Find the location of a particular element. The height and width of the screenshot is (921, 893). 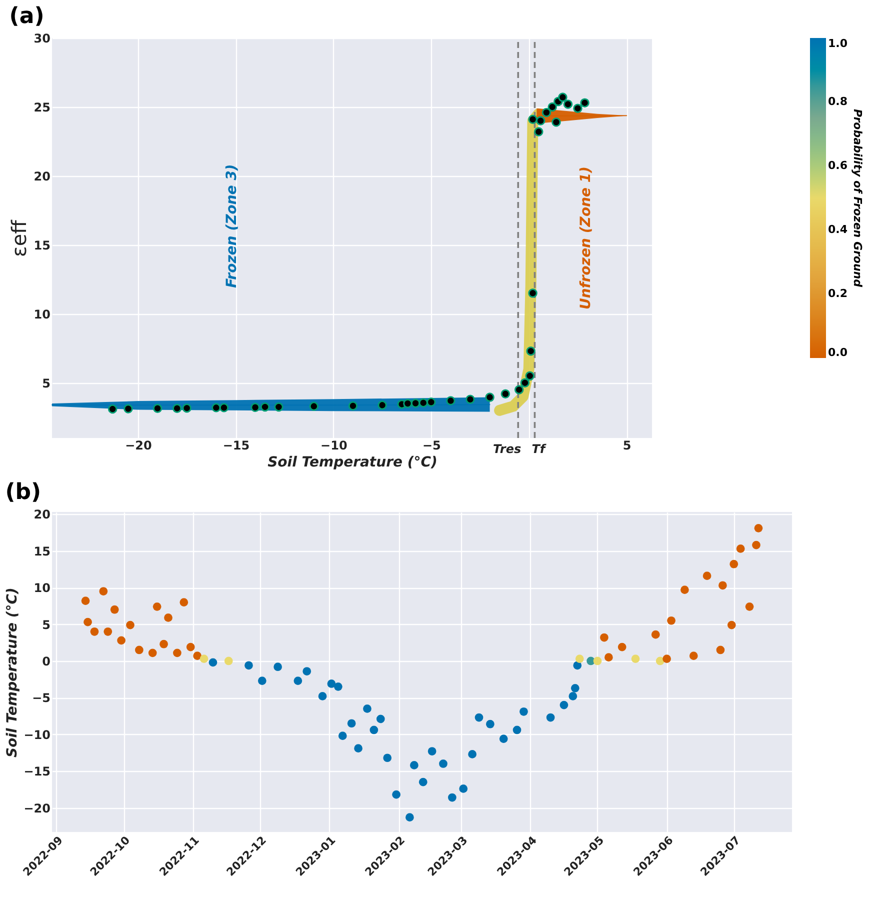

color-bar-label: 0.2 is located at coordinates (838, 293).